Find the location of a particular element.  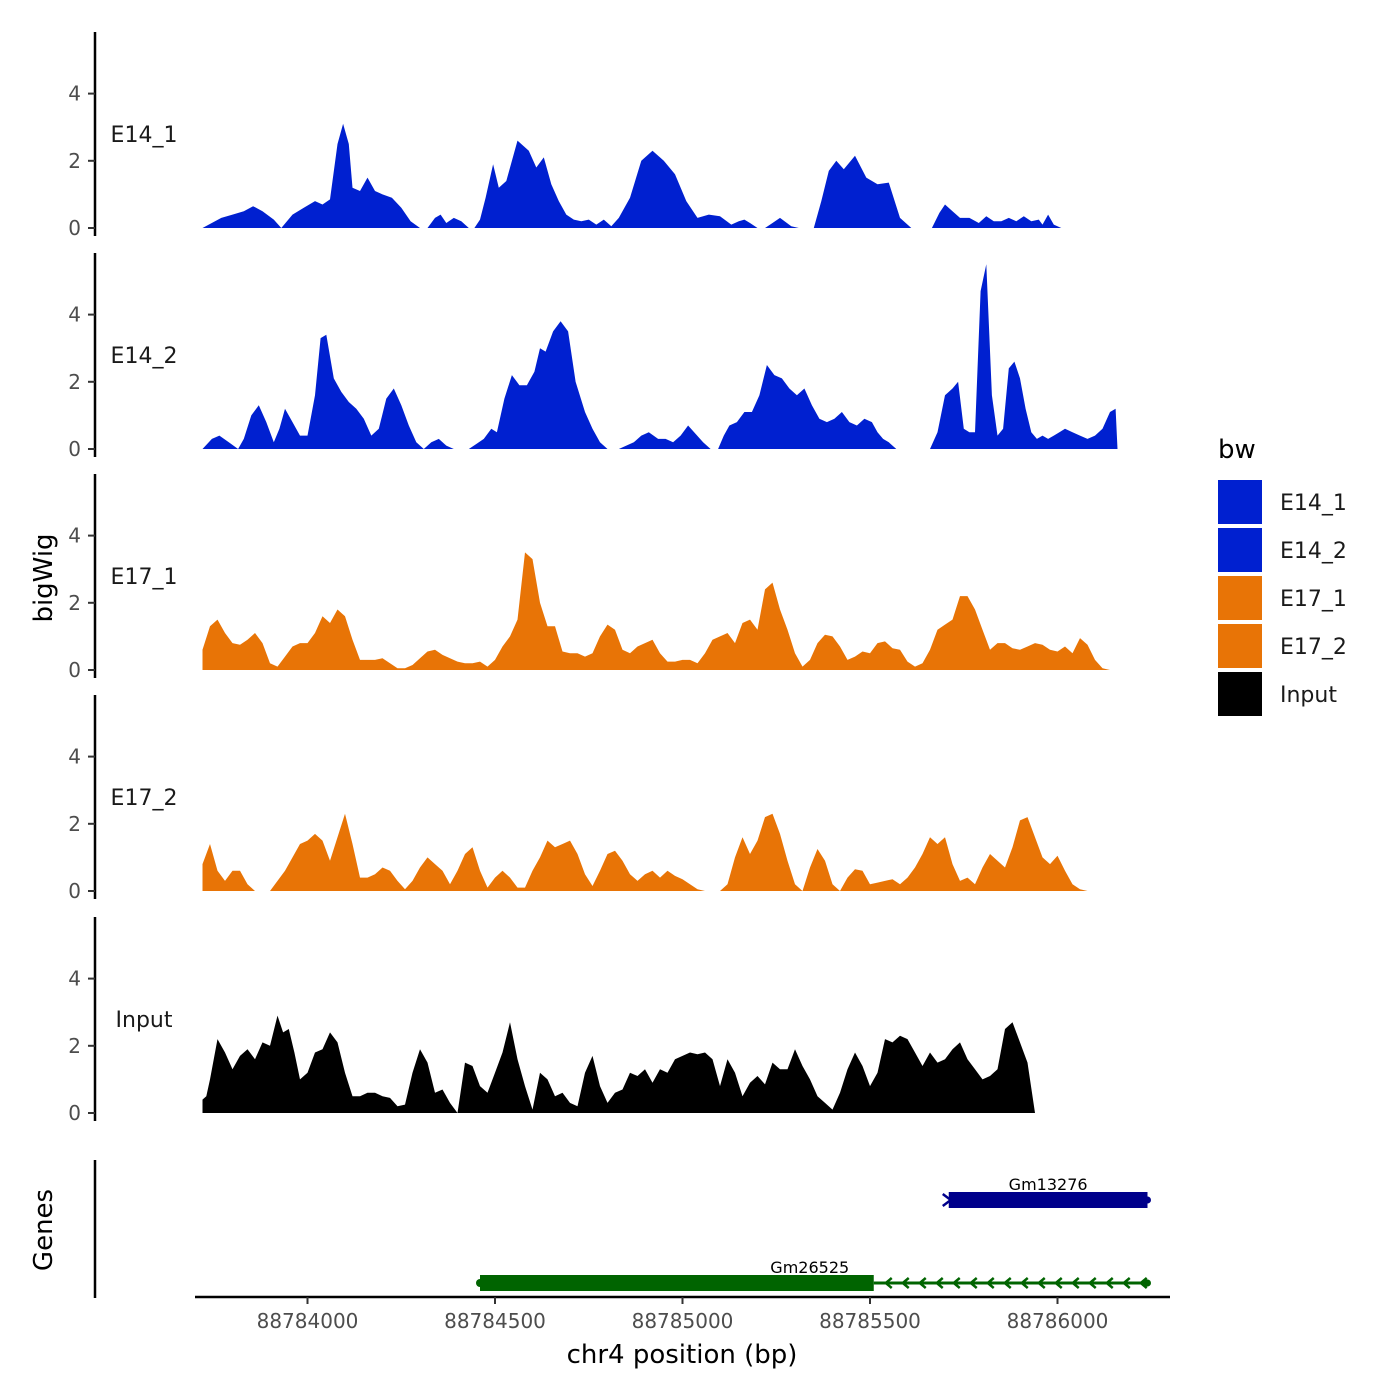

legend-item: E17_2 is located at coordinates (1282, 646).